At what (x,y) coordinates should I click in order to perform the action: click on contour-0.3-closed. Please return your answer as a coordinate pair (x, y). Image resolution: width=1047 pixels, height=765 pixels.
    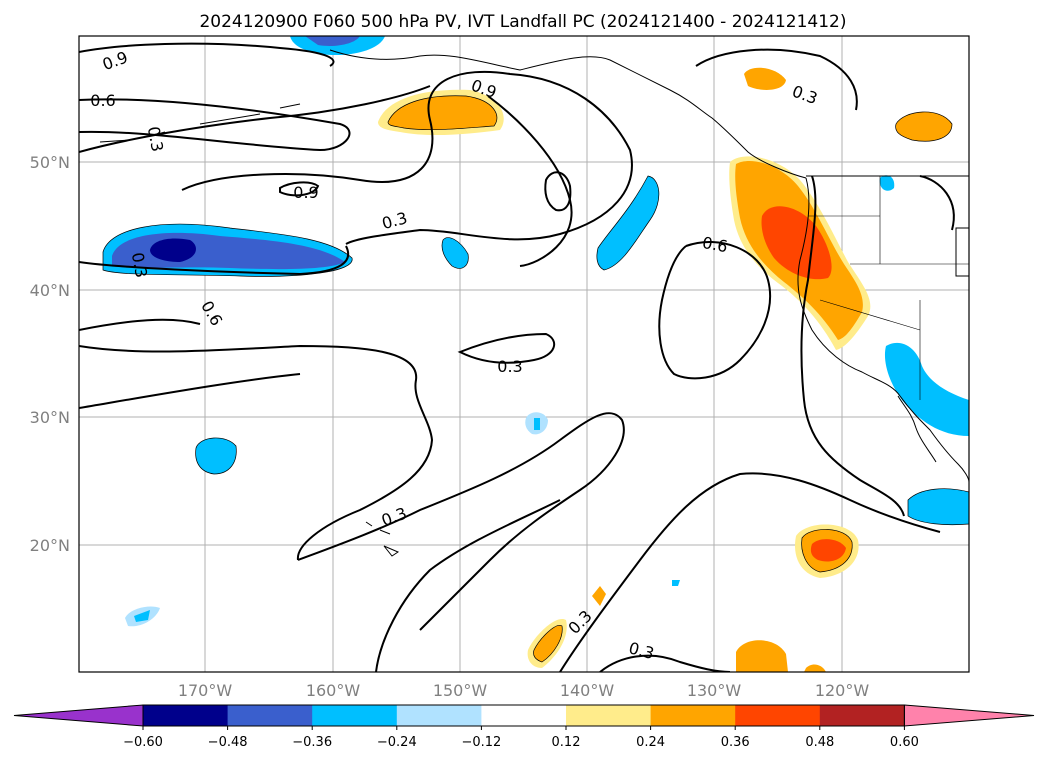
    Looking at the image, I should click on (506, 348).